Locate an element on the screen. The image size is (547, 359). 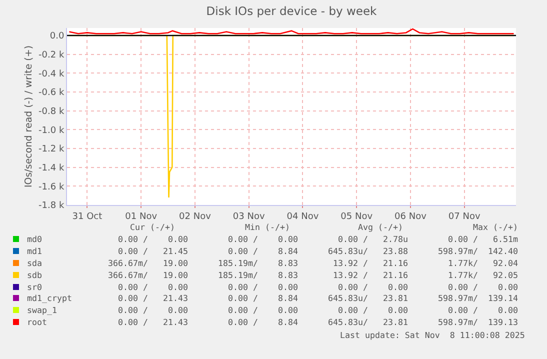
y-tick-label: -1.6 k is located at coordinates (51, 187).